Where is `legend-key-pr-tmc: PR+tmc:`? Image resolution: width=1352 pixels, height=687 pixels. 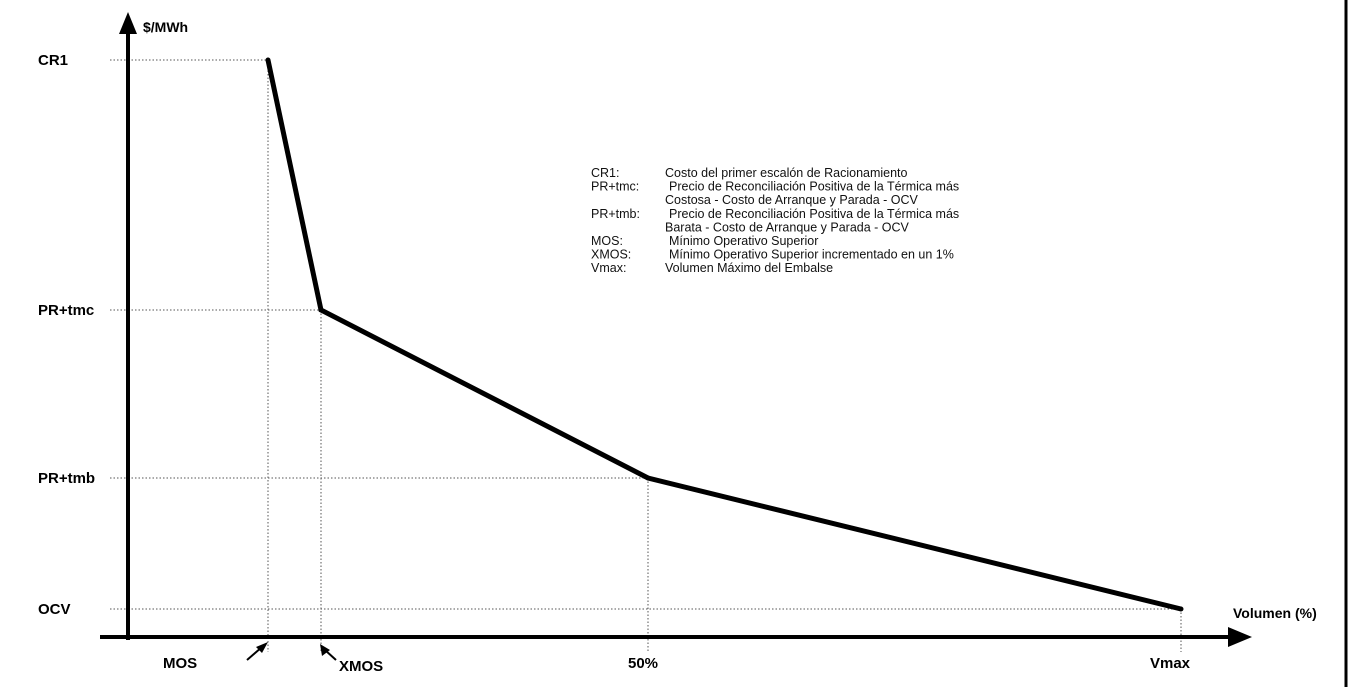
legend-key-pr-tmc: PR+tmc: is located at coordinates (615, 187).